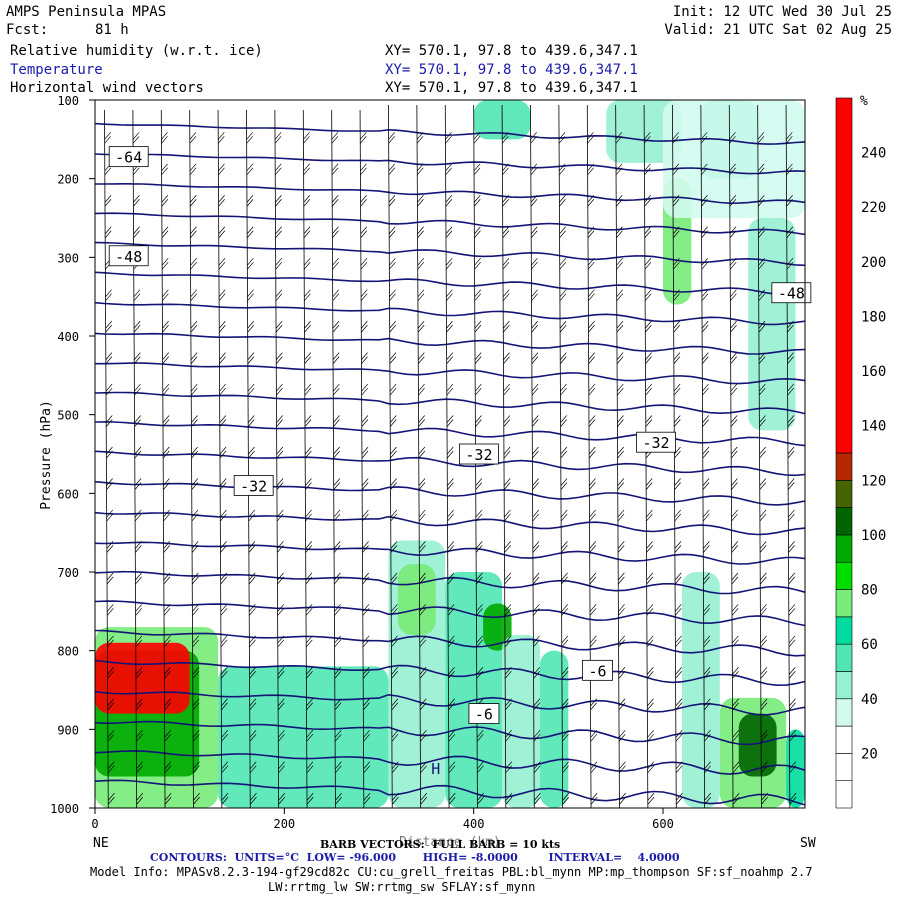 This screenshot has width=900, height=900. I want to click on colorbar-label: 120, so click(873, 481).